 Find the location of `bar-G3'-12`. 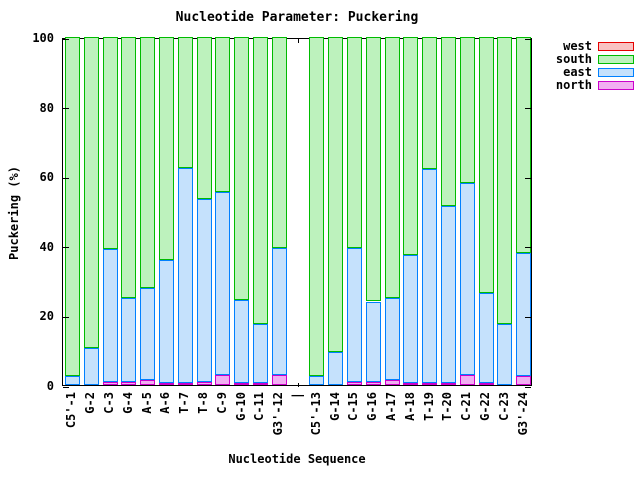

bar-G3'-12 is located at coordinates (279, 211).